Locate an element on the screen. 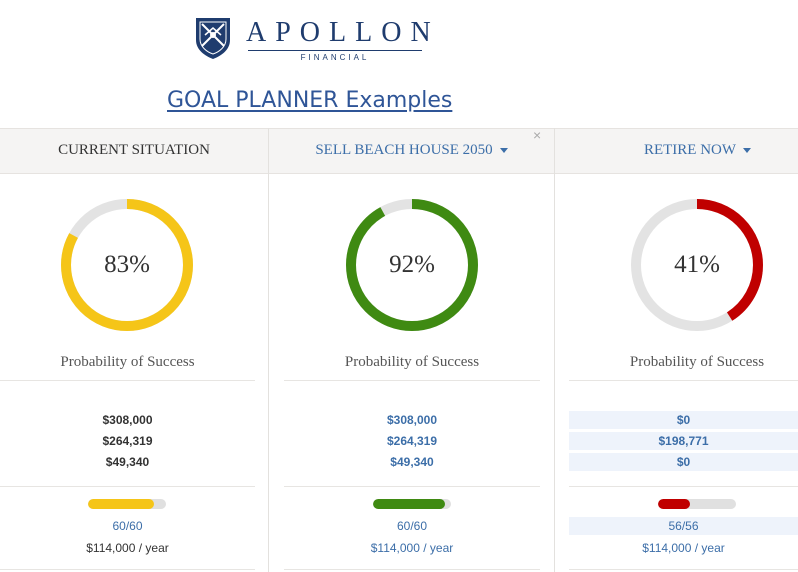 The height and width of the screenshot is (572, 798). probability-value: 83% is located at coordinates (127, 264).